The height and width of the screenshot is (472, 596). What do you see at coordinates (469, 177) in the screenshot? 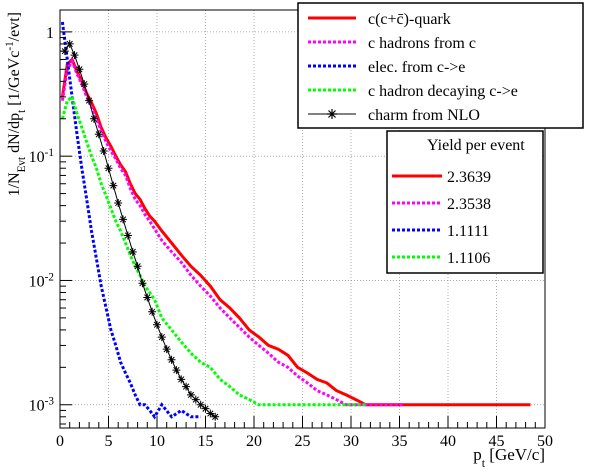
I see `yield-value: 2.3639` at bounding box center [469, 177].